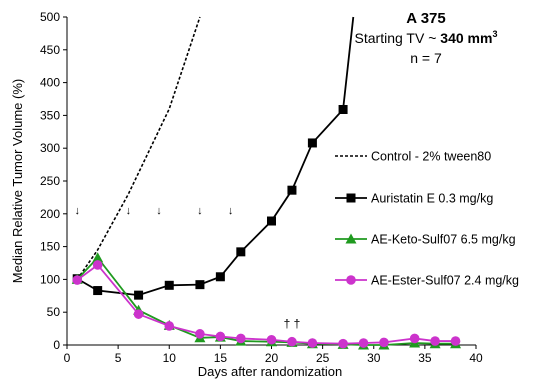  What do you see at coordinates (272, 358) in the screenshot?
I see `x-tick-label: 20` at bounding box center [272, 358].